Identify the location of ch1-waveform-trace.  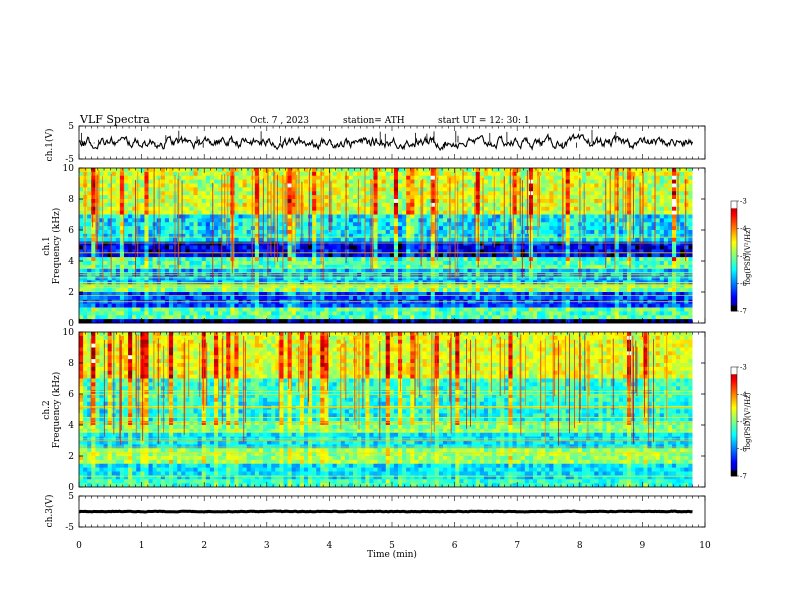
(386, 140).